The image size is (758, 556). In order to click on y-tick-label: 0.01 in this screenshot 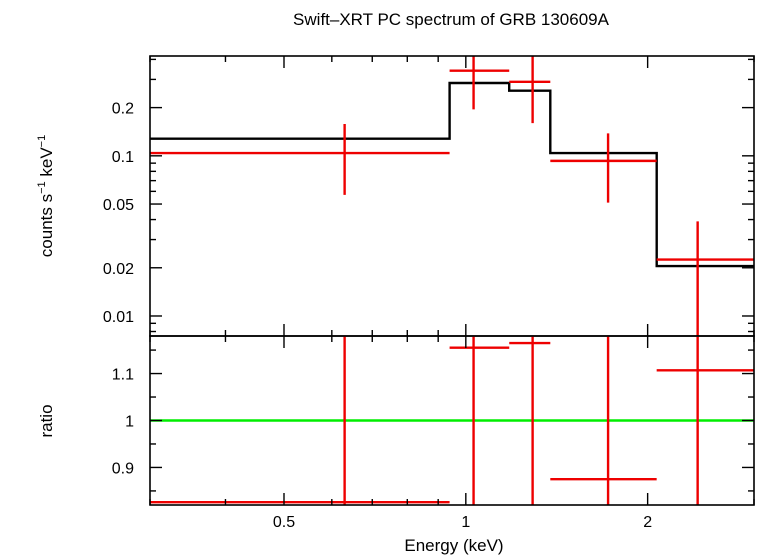, I will do `click(118, 317)`.